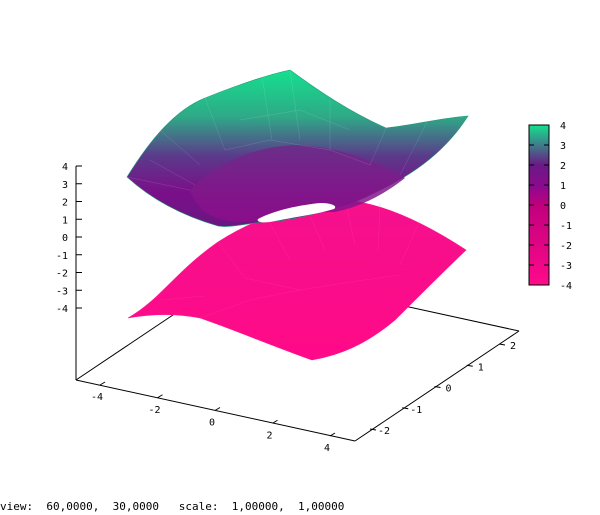 This screenshot has width=600, height=515. What do you see at coordinates (563, 186) in the screenshot?
I see `colorbar-tick-label: 1` at bounding box center [563, 186].